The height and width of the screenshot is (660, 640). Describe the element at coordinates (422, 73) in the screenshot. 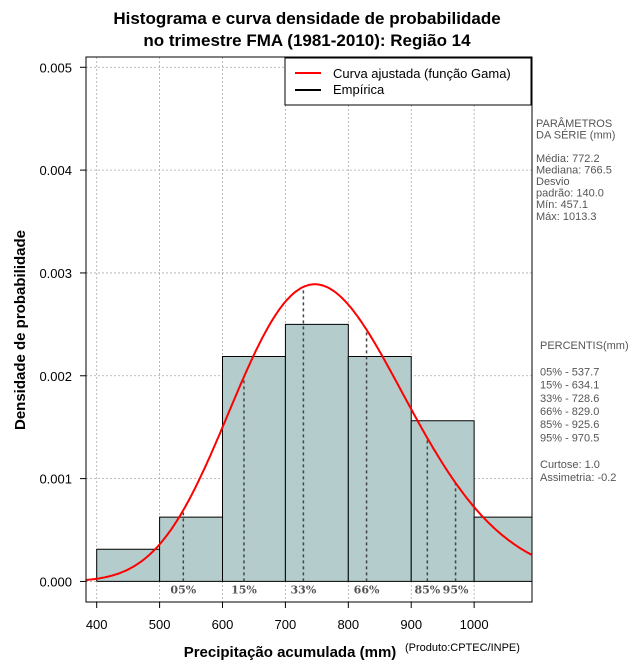

I see `legend-label-curve: Curva ajustada (função Gama)` at that location.